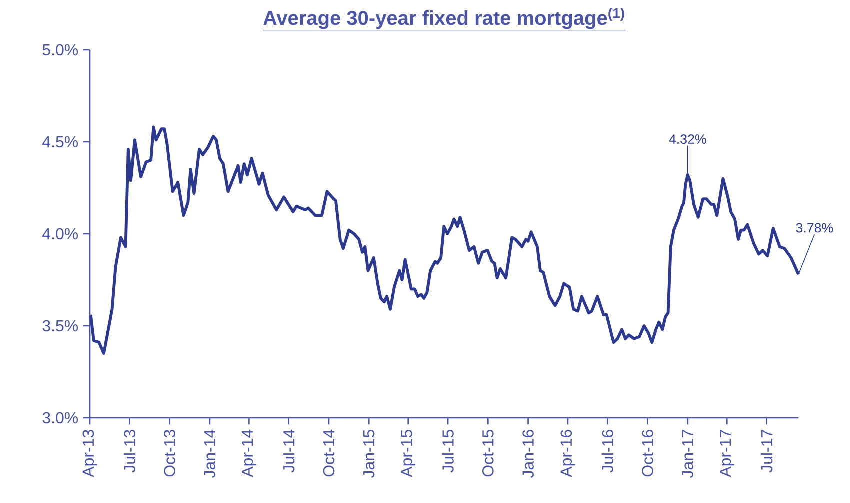  What do you see at coordinates (60, 234) in the screenshot?
I see `y-tick-label: 4.0%` at bounding box center [60, 234].